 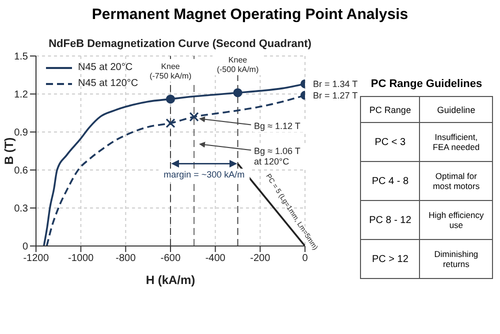 I want to click on x-tick-label: -600, so click(x=170, y=258).